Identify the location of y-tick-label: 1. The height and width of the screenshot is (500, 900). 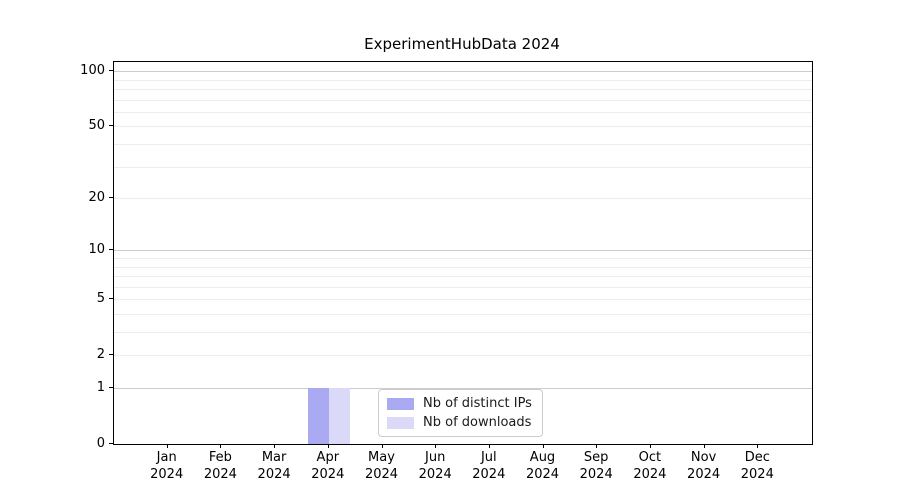
(100, 387).